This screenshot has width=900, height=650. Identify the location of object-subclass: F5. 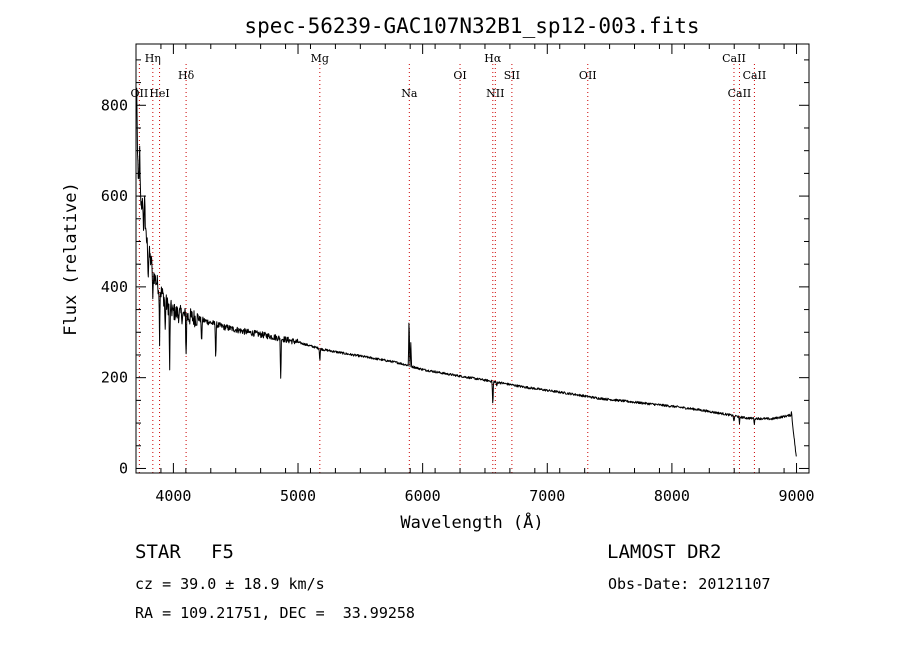
(222, 552).